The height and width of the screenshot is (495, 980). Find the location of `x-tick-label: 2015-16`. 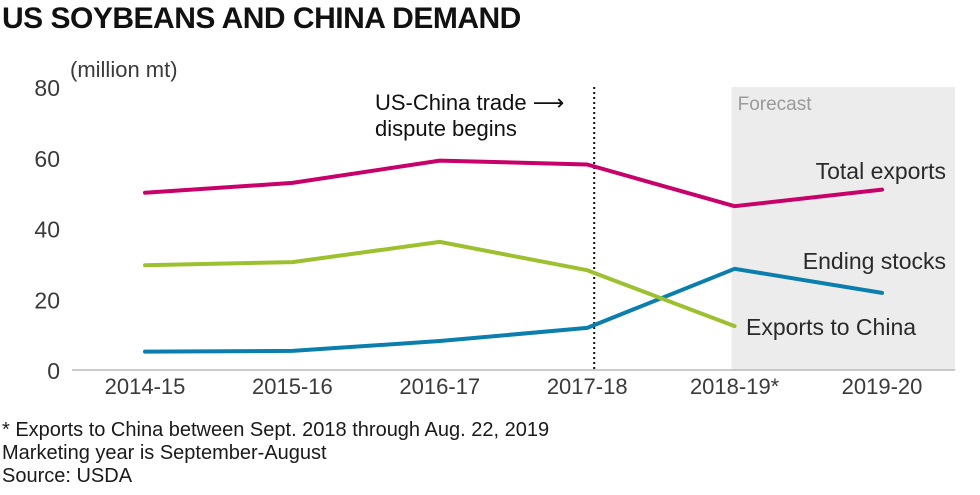

x-tick-label: 2015-16 is located at coordinates (292, 386).